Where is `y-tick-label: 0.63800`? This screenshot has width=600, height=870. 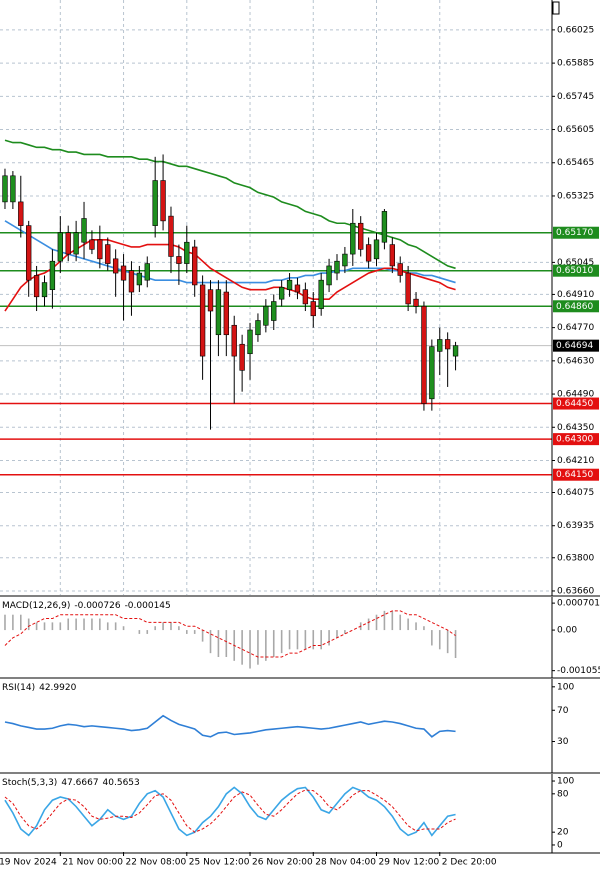 y-tick-label: 0.63800 is located at coordinates (575, 558).